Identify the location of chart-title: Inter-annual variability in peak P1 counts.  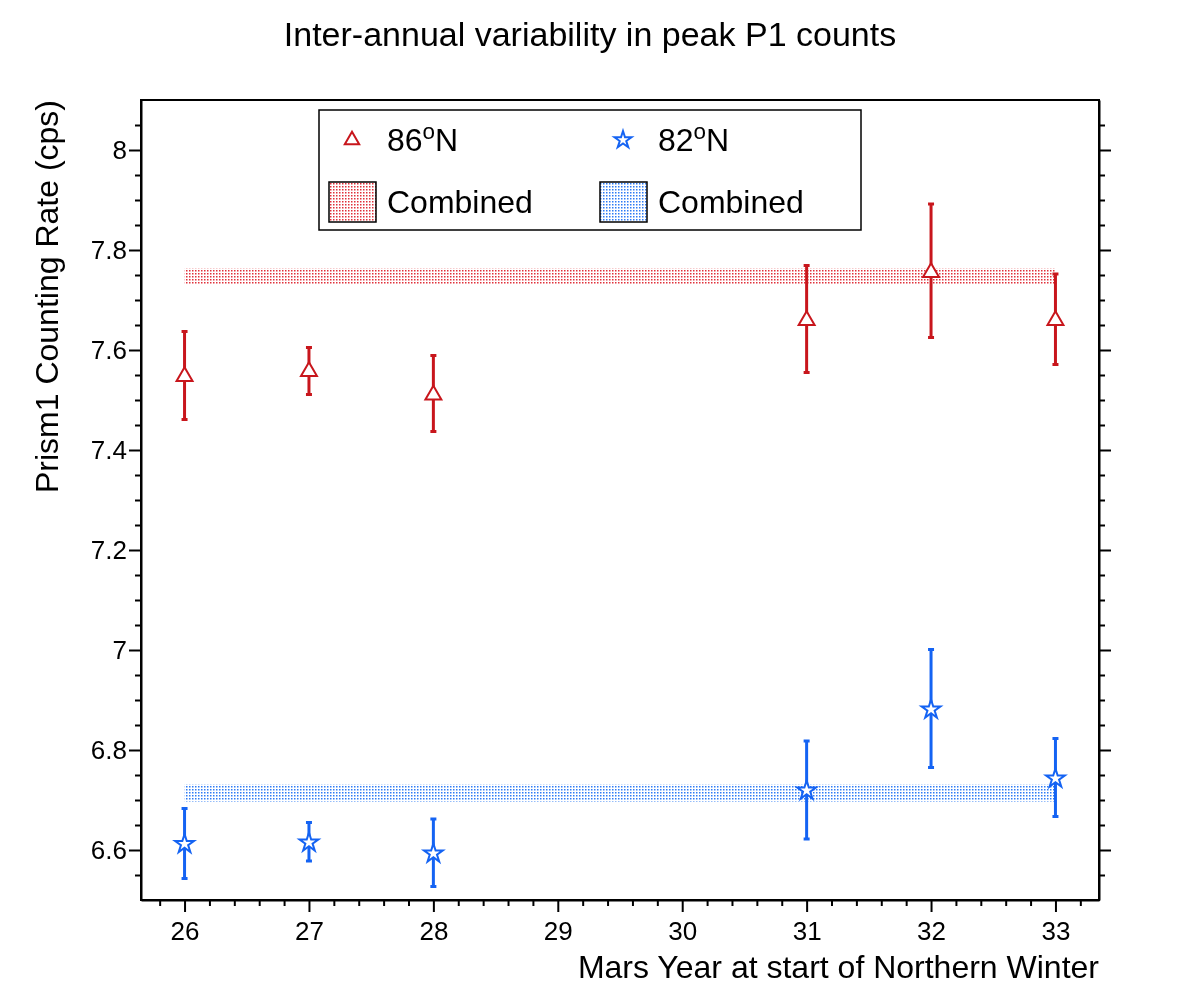
(590, 34).